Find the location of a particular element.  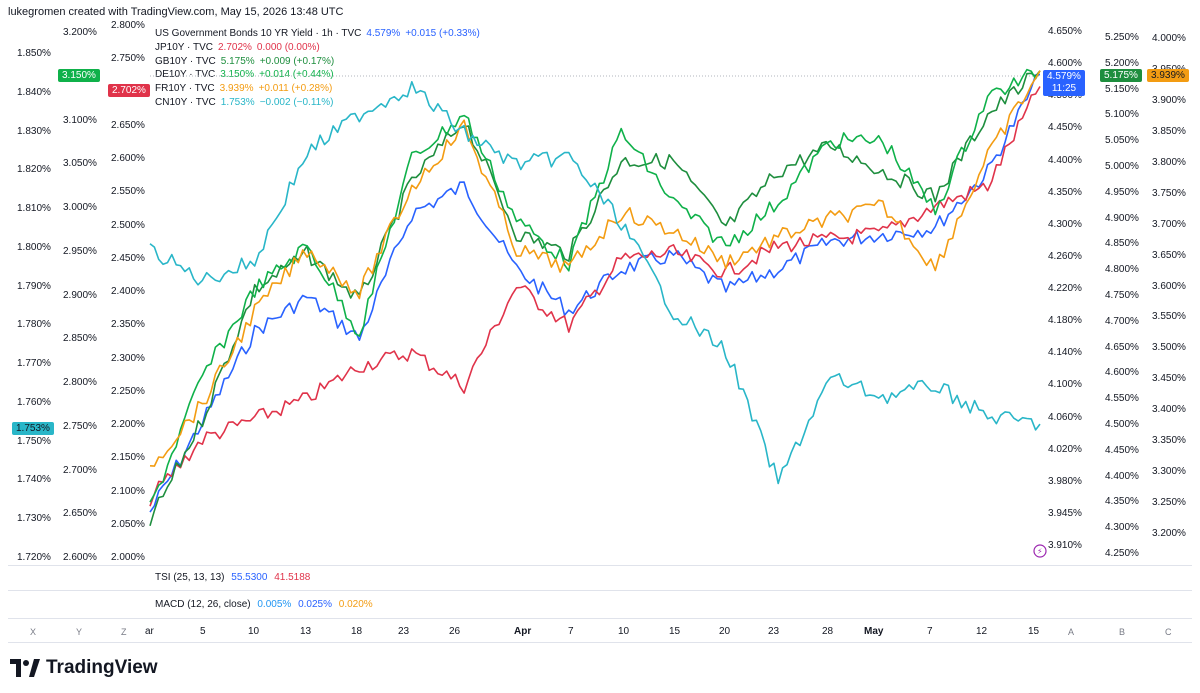

axis-tick-label: 1.720% is located at coordinates (34, 557).